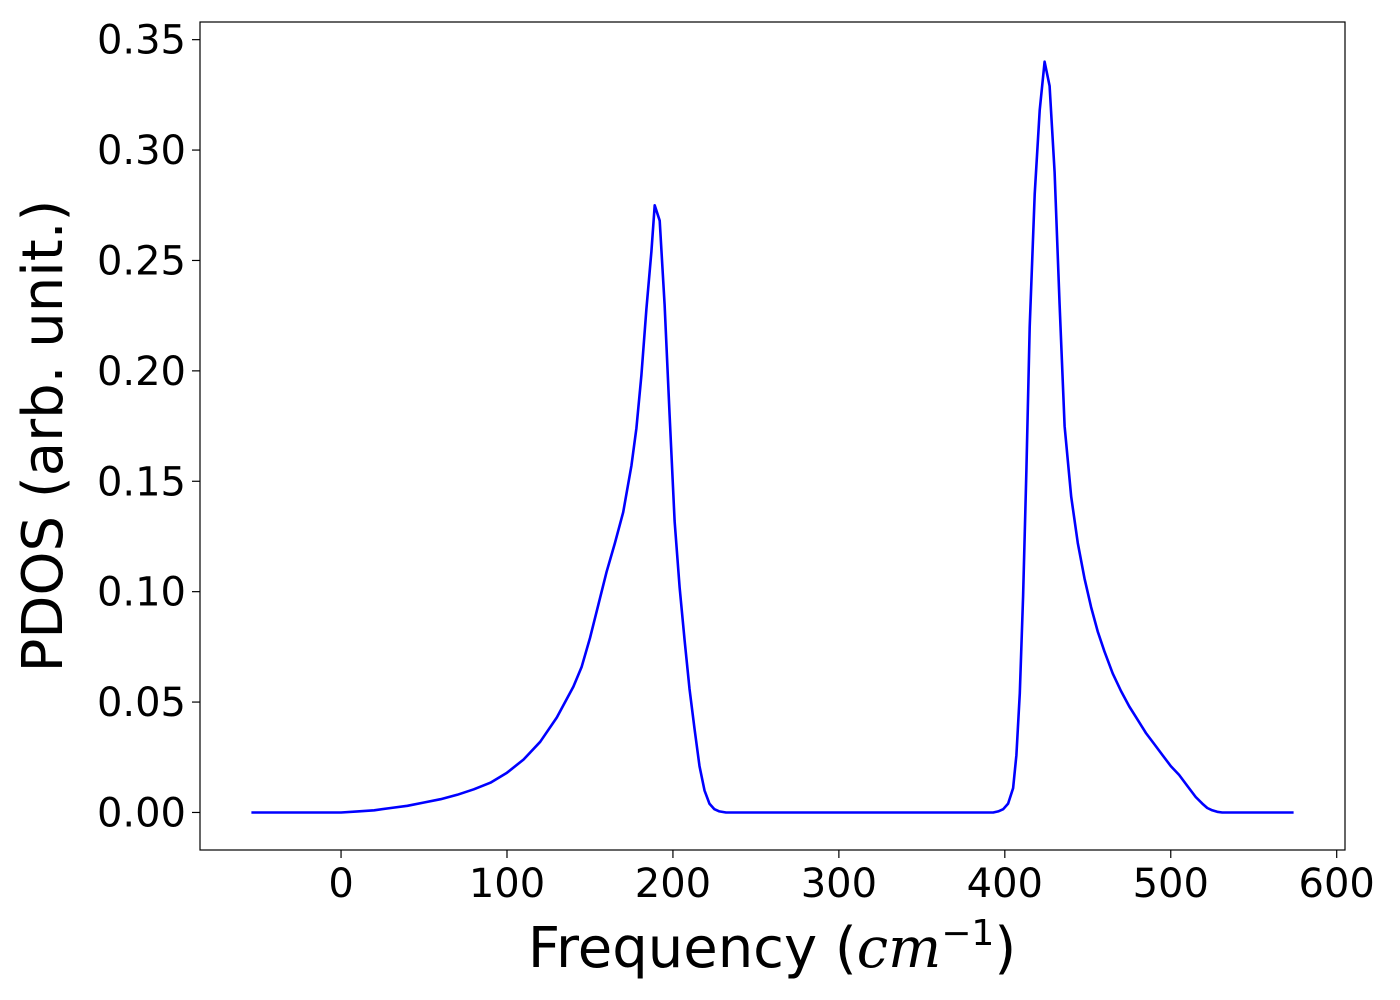 This screenshot has width=1400, height=1000. I want to click on y-tick-label: 0.05, so click(141, 703).